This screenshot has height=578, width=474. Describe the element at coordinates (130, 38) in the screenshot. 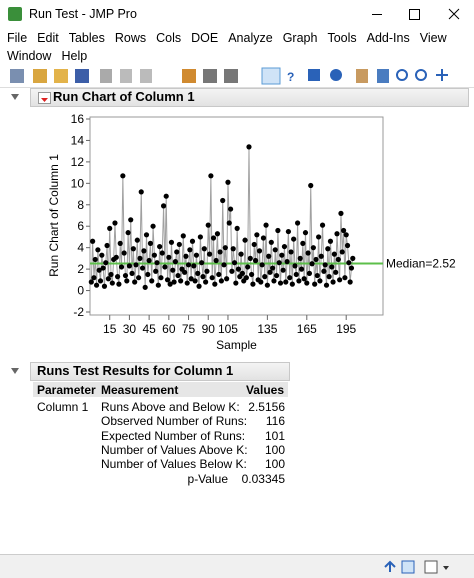

I see `menu-item: Rows` at that location.